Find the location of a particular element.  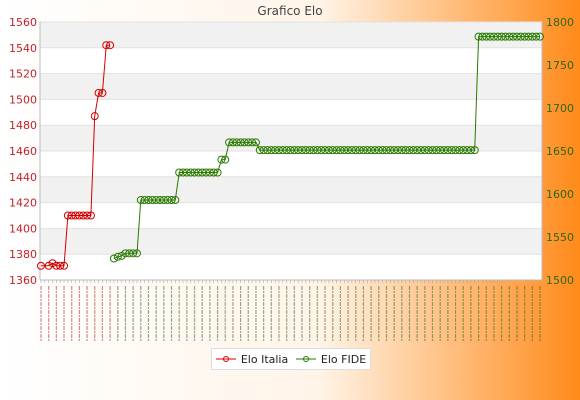

y-left-tick-label: 1440 is located at coordinates (23, 177).